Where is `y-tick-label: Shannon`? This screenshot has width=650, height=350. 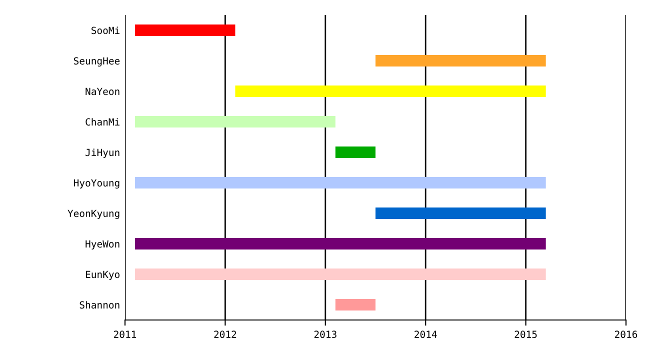
y-tick-label: Shannon is located at coordinates (100, 305).